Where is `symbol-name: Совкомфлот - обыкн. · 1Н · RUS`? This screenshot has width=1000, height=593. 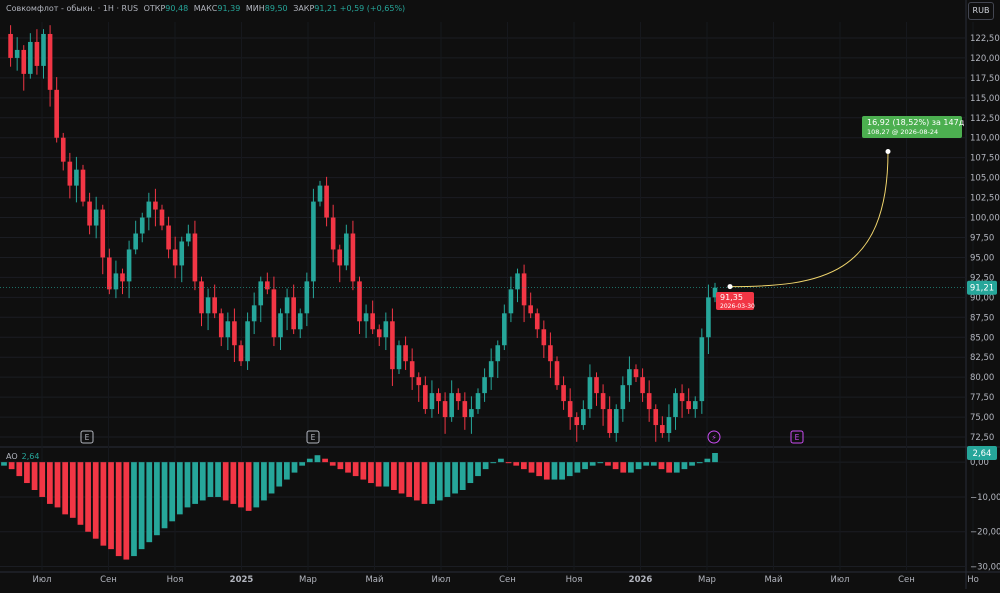
symbol-name: Совкомфлот - обыкн. · 1Н · RUS is located at coordinates (72, 8).